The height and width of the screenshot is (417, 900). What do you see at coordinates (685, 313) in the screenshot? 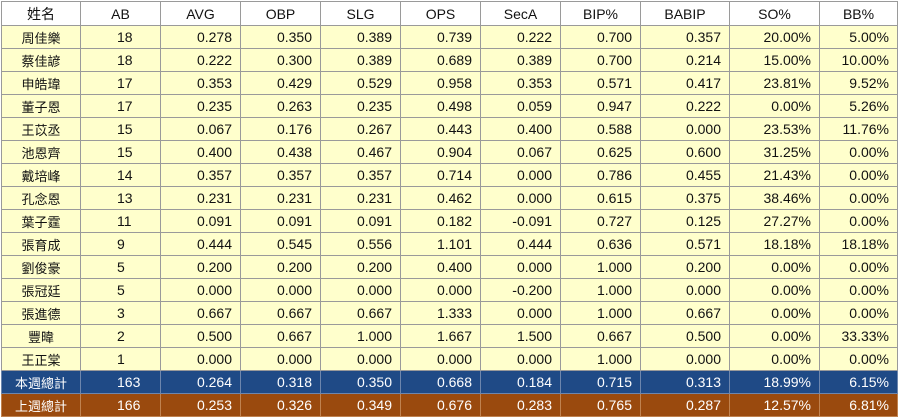
I see `stat-cell-babip: 0.667` at bounding box center [685, 313].